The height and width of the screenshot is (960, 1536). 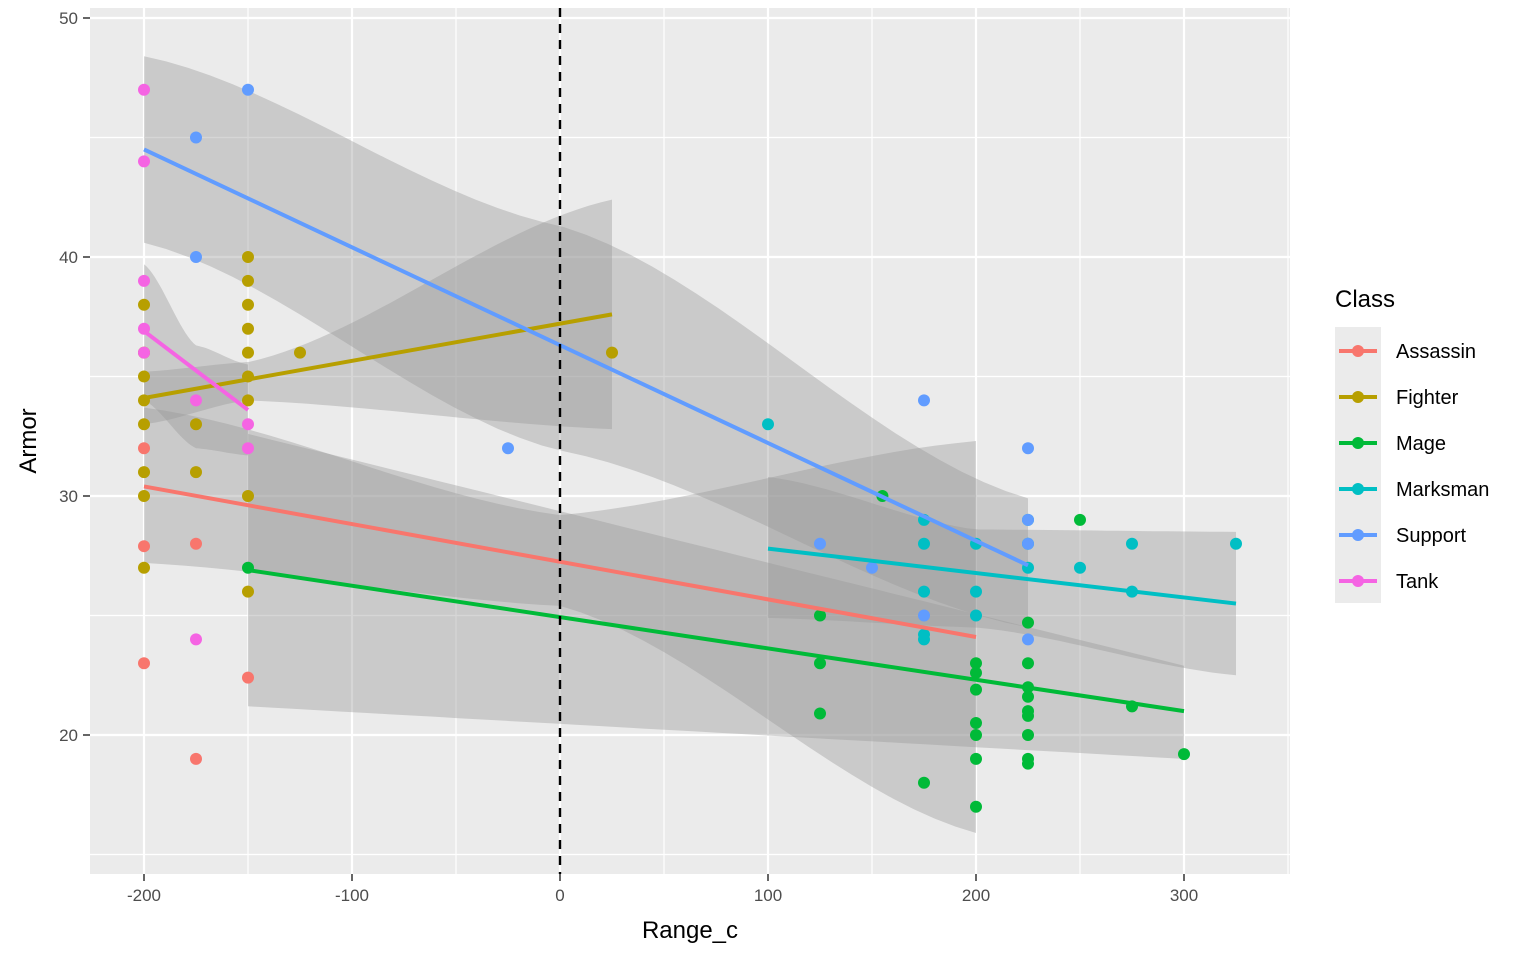 I want to click on fit-line-tank, so click(x=196, y=370).